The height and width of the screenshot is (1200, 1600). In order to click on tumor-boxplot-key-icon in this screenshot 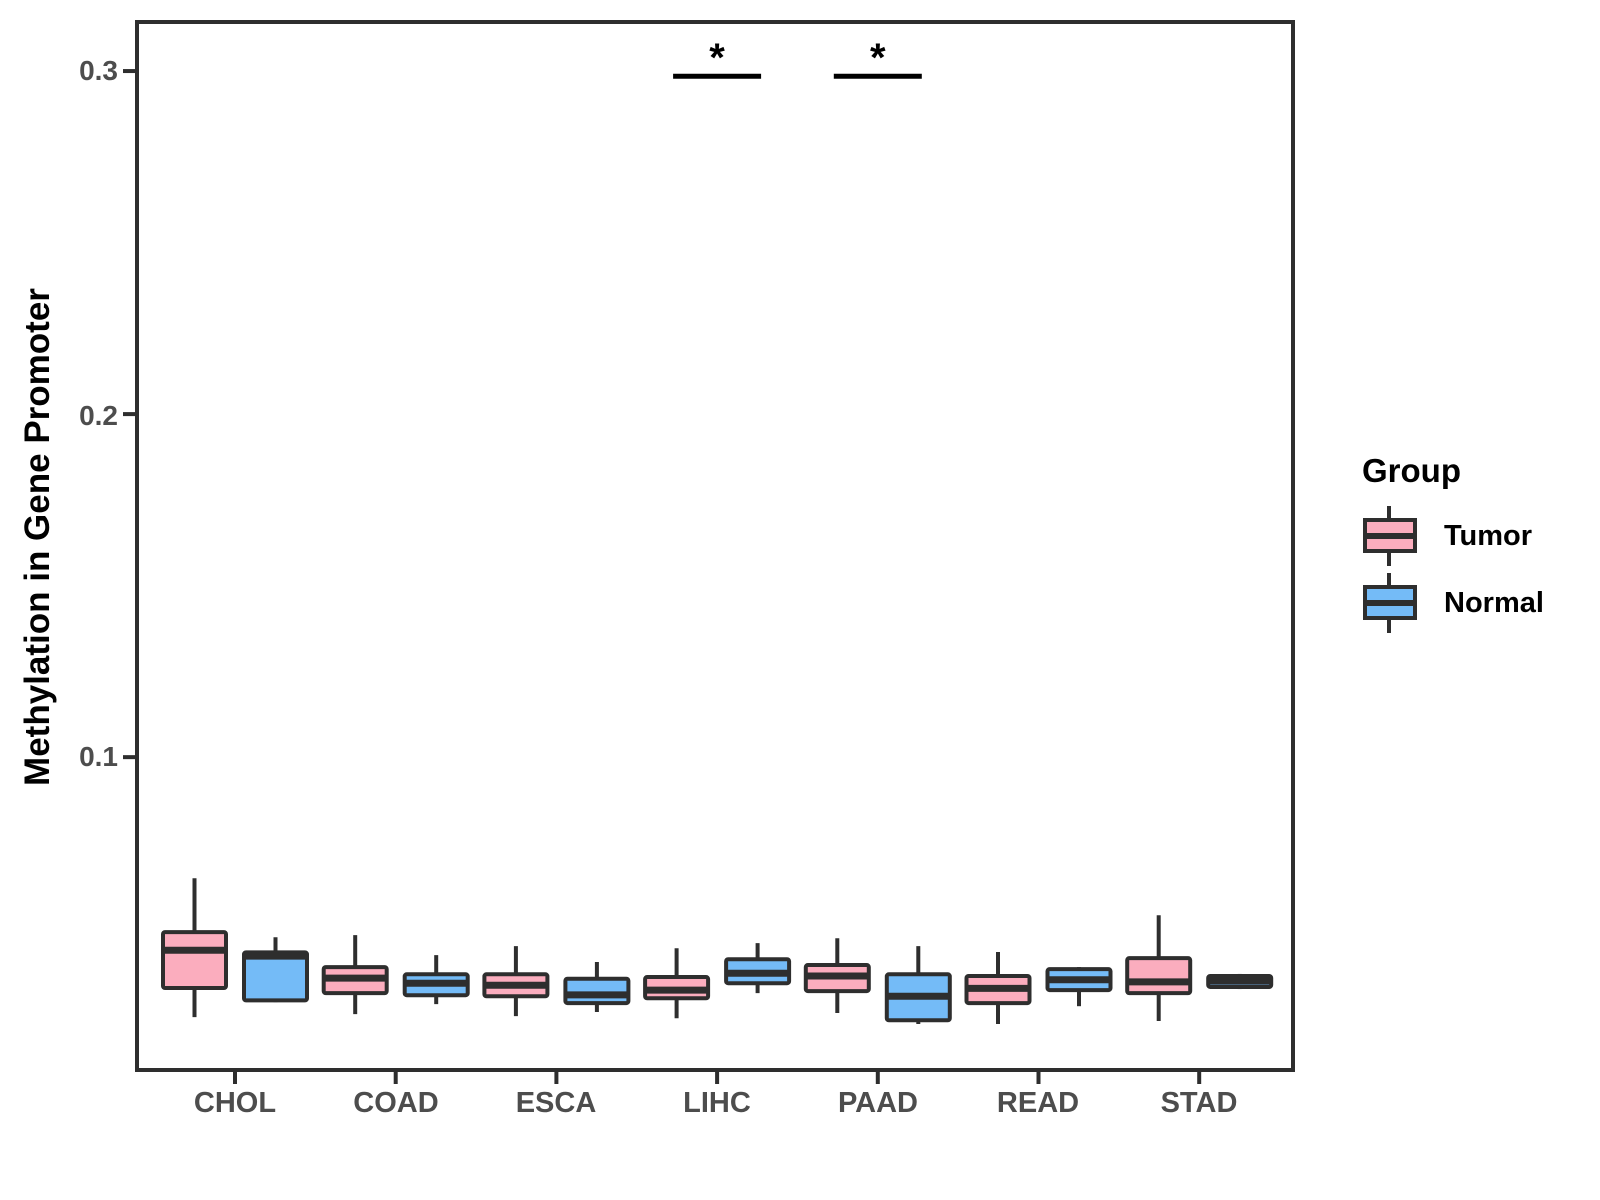, I will do `click(1390, 536)`.